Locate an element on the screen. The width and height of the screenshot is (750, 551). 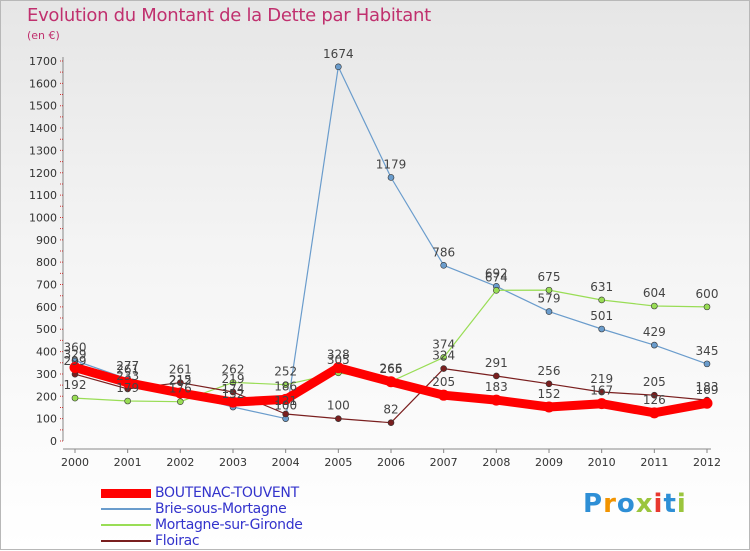
x-tick-label: 2006 is located at coordinates (391, 462).